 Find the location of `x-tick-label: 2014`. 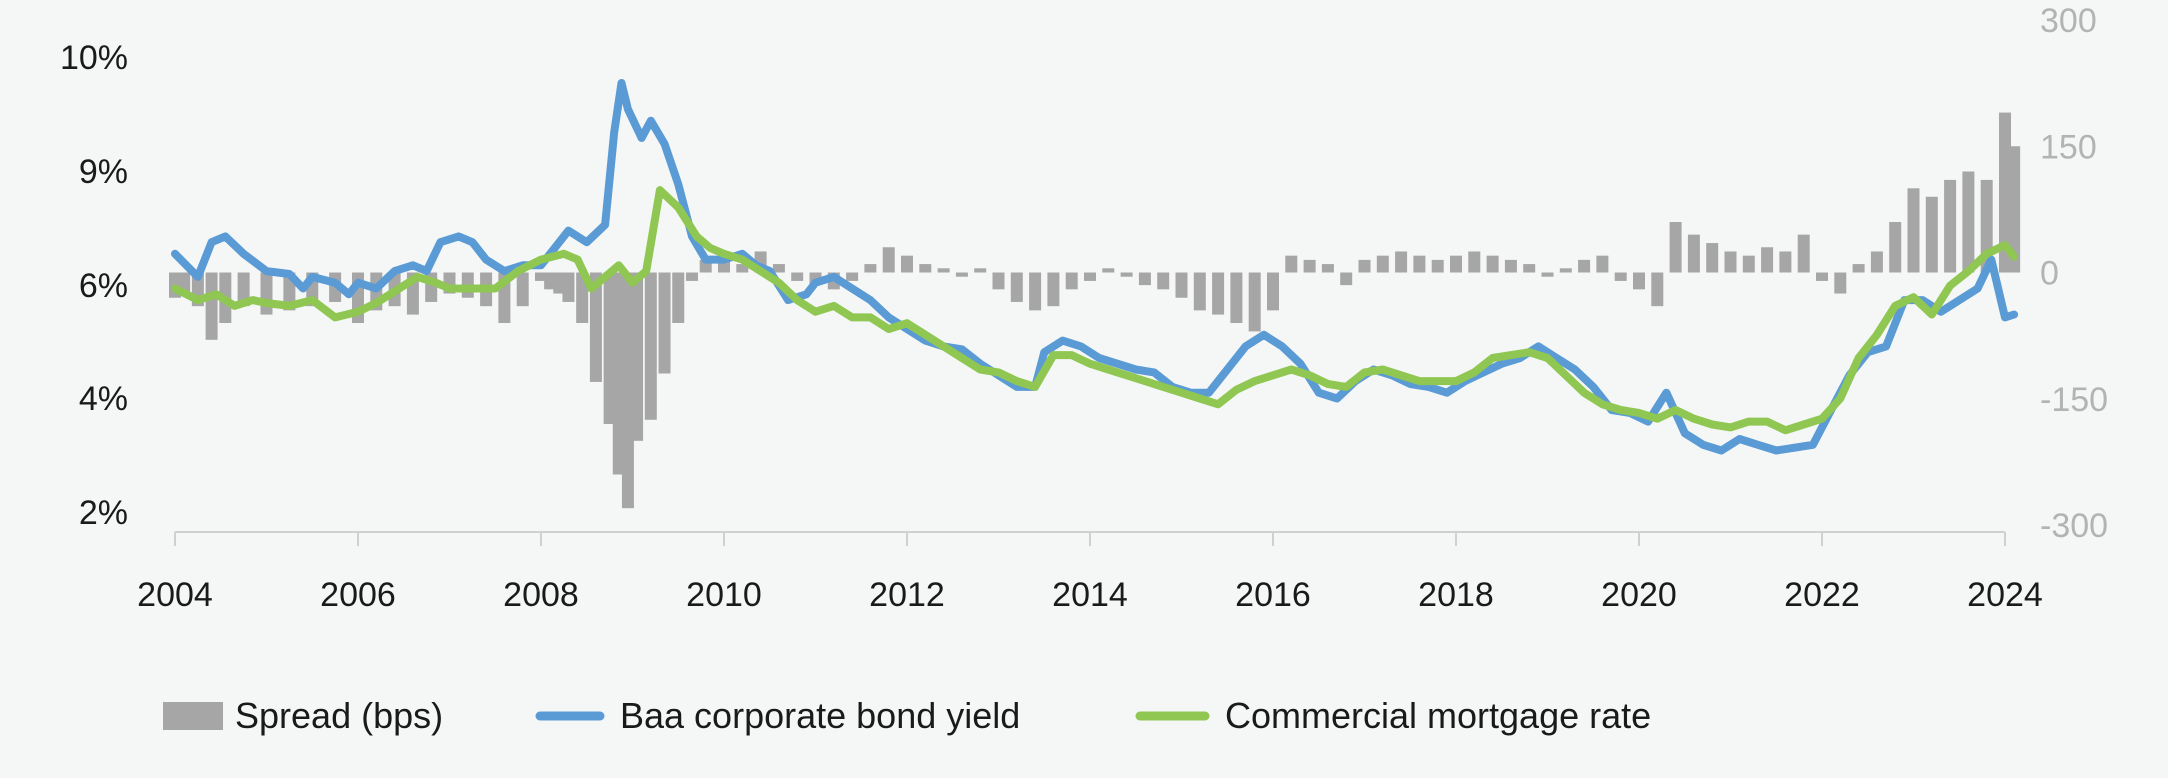

x-tick-label: 2014 is located at coordinates (1090, 595).